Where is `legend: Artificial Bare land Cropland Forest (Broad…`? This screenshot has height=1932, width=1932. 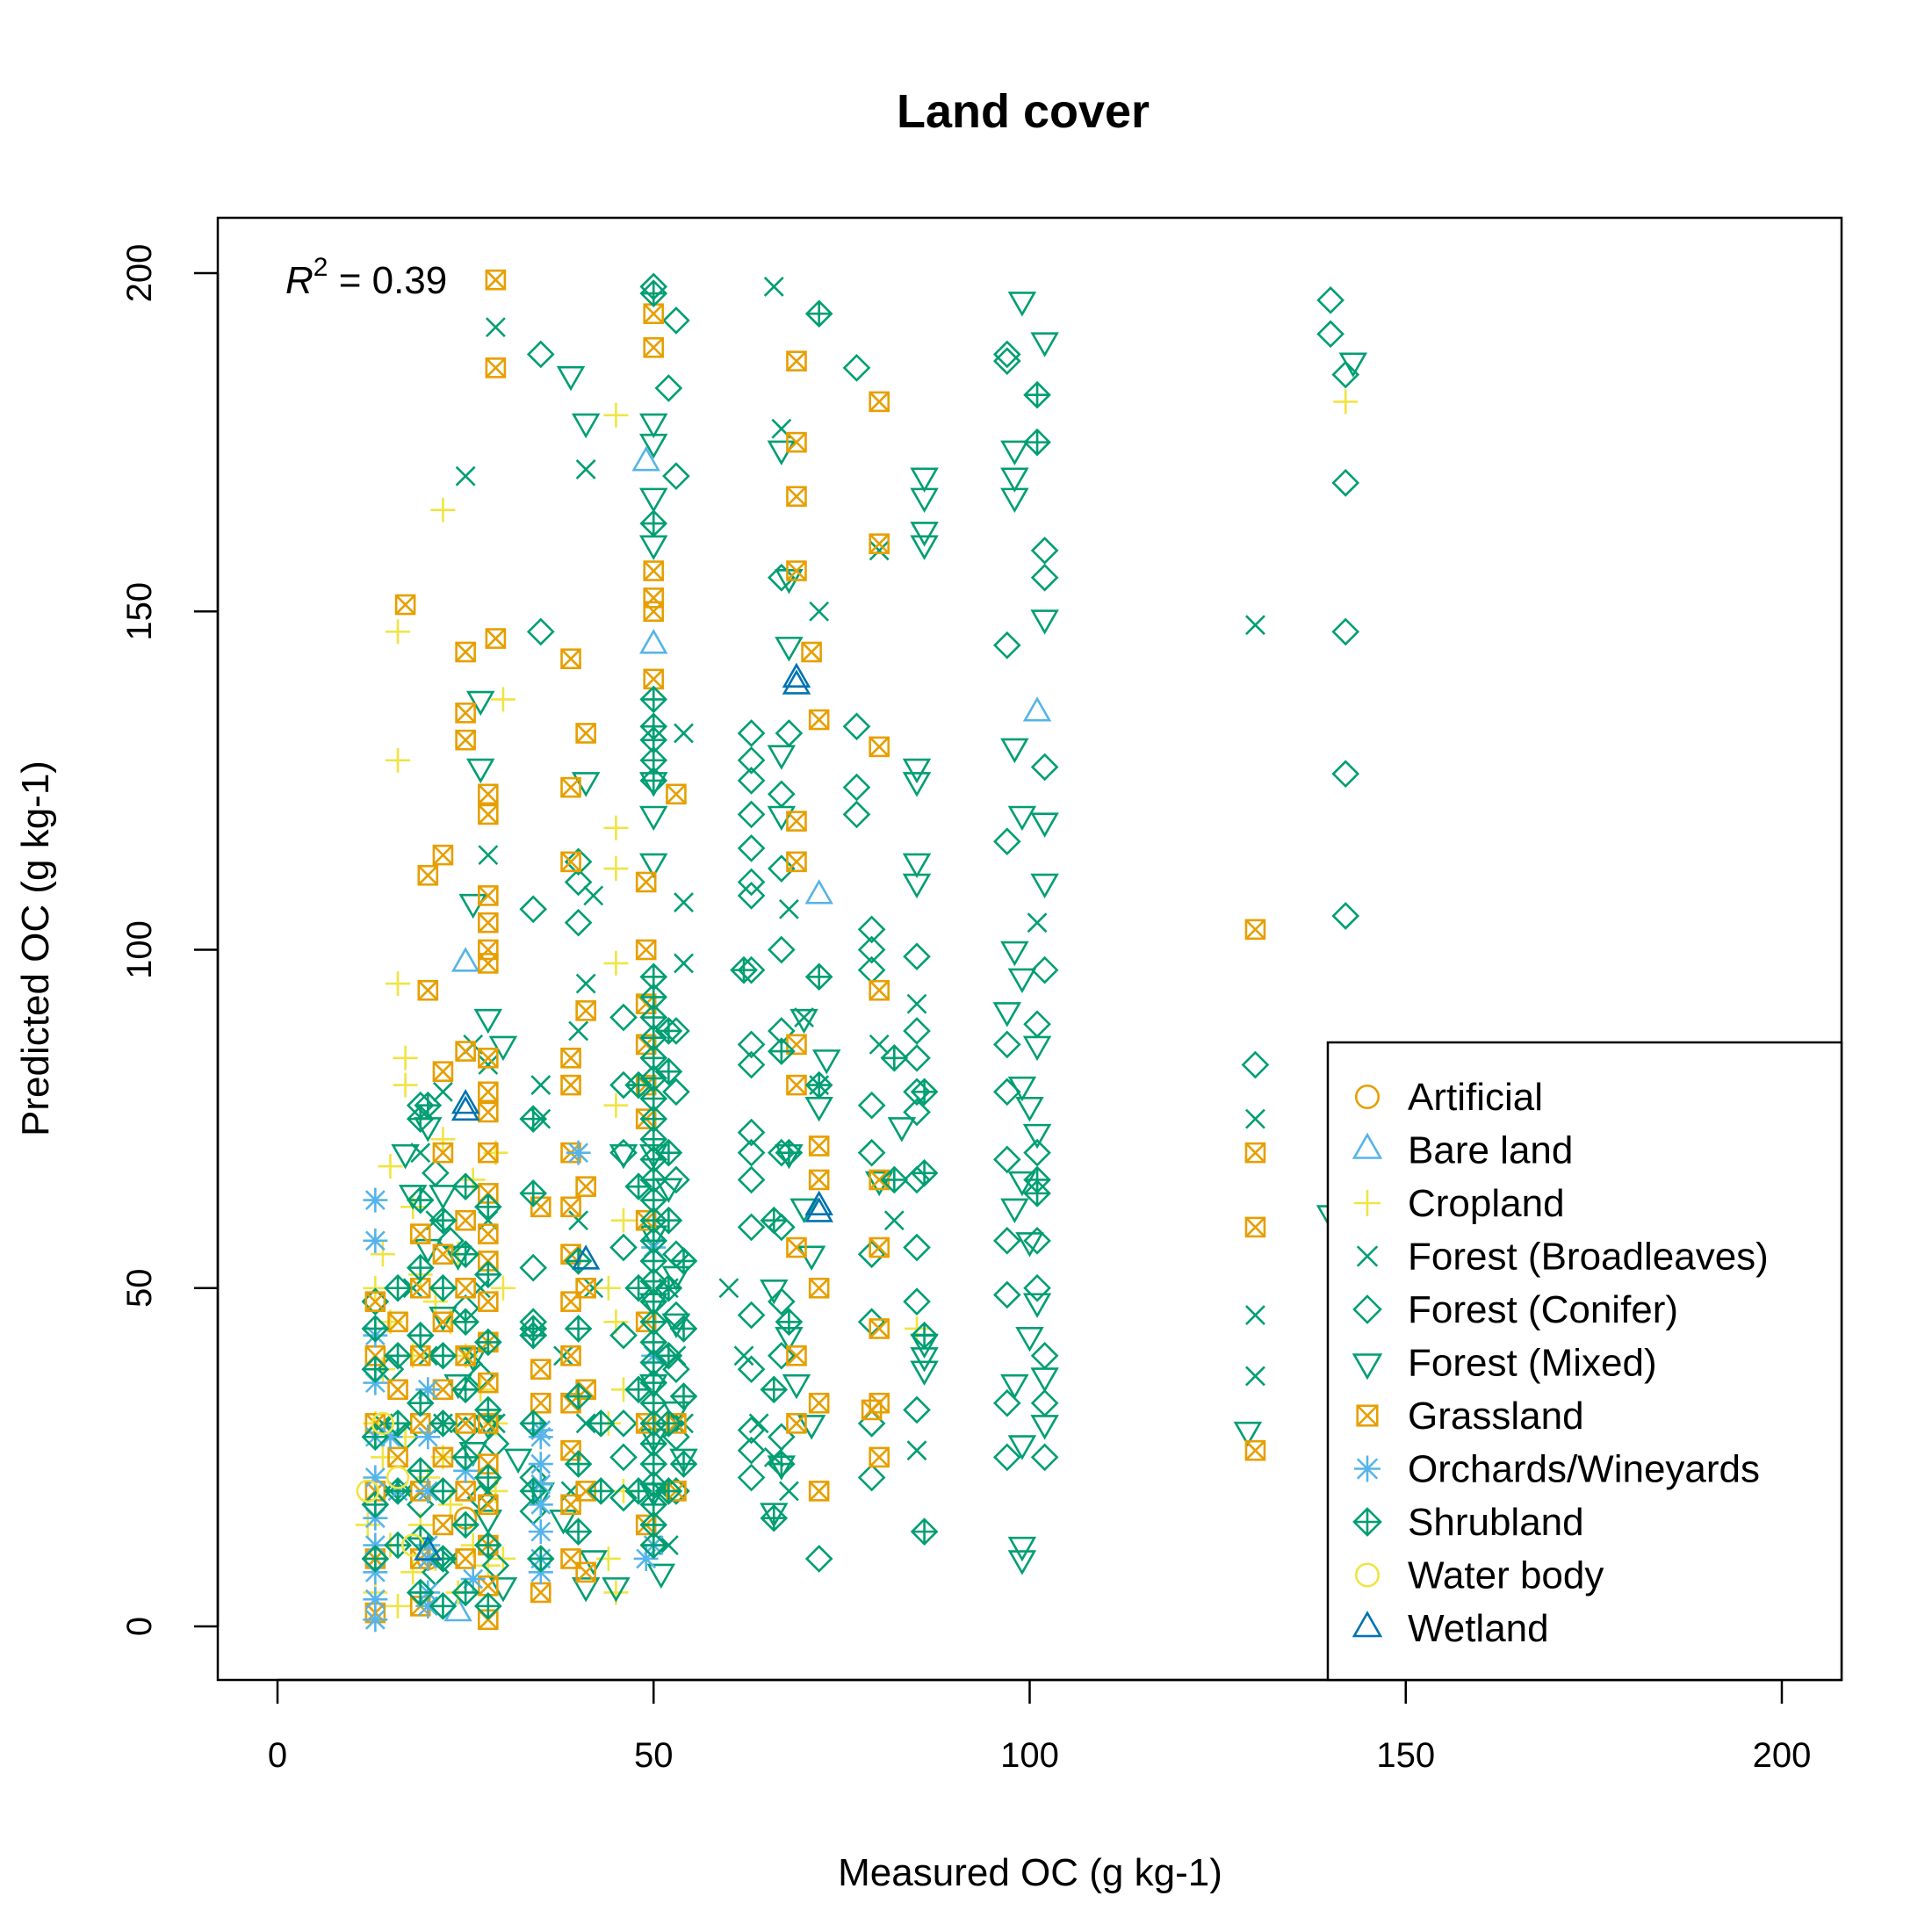
legend: Artificial Bare land Cropland Forest (Broad… is located at coordinates (1585, 1361).